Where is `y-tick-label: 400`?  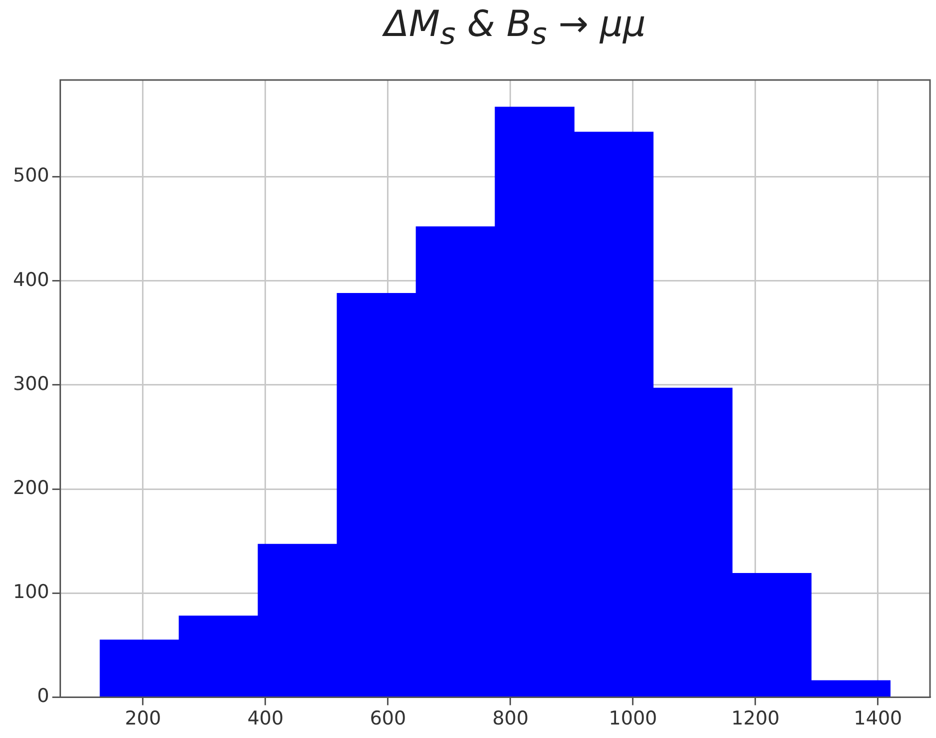 y-tick-label: 400 is located at coordinates (31, 279).